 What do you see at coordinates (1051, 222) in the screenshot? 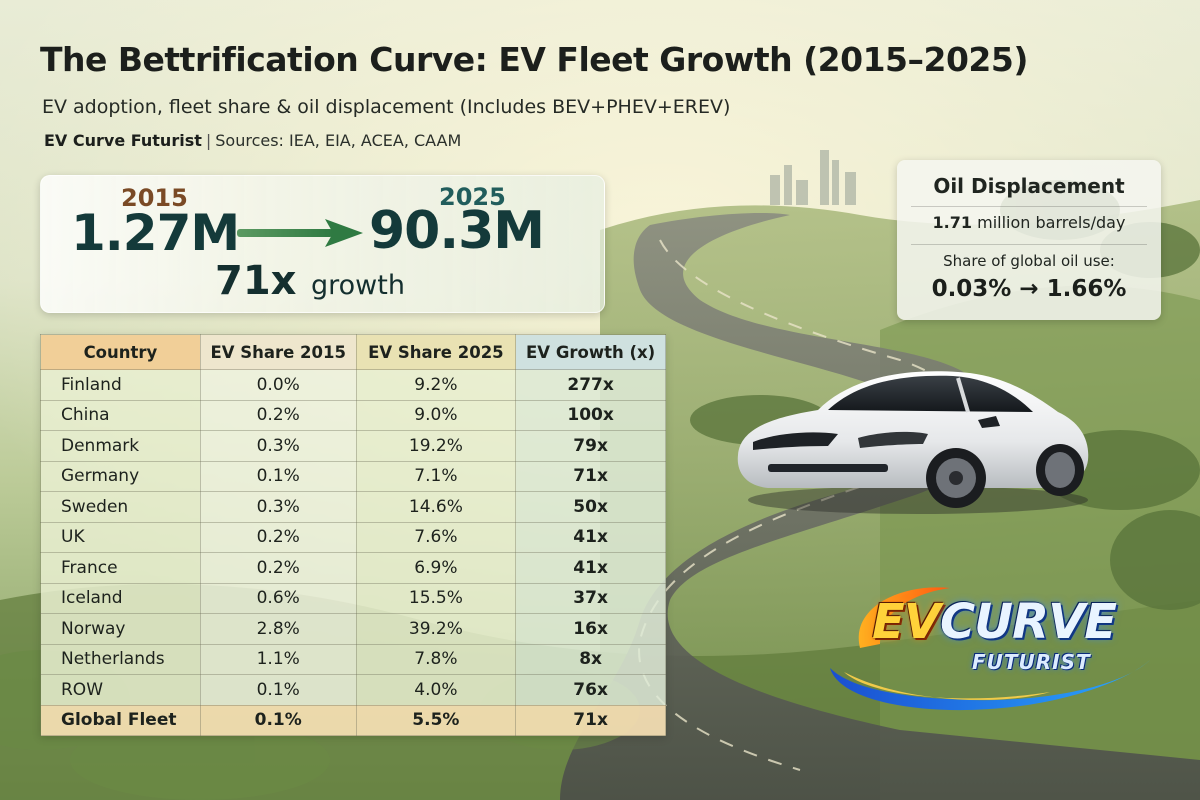
I see `oil-rate-unit: million barrels/day` at bounding box center [1051, 222].